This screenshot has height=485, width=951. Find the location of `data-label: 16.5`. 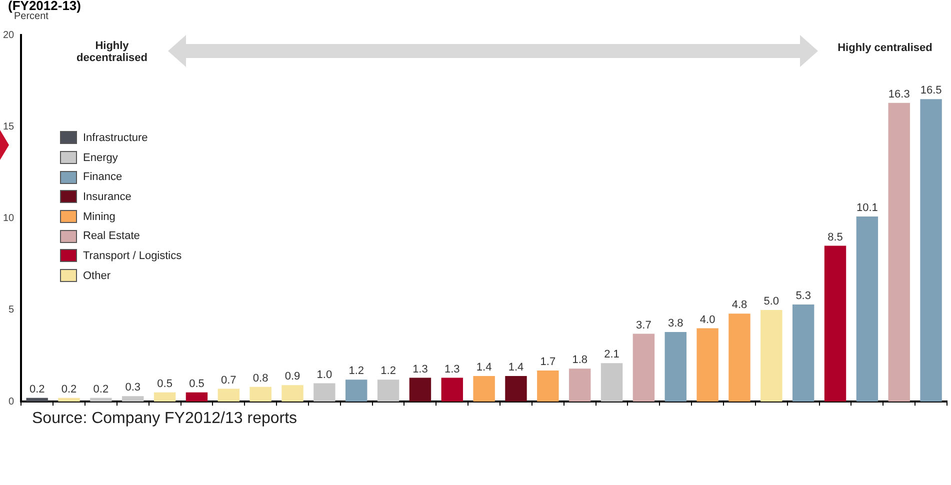

data-label: 16.5 is located at coordinates (931, 90).